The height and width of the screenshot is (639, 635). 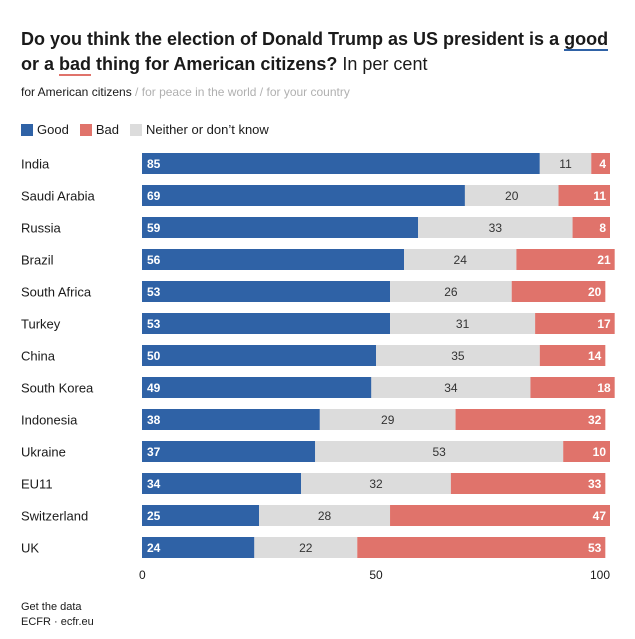 I want to click on source-credit: ECFR · ecfr.eu, so click(x=57, y=622).